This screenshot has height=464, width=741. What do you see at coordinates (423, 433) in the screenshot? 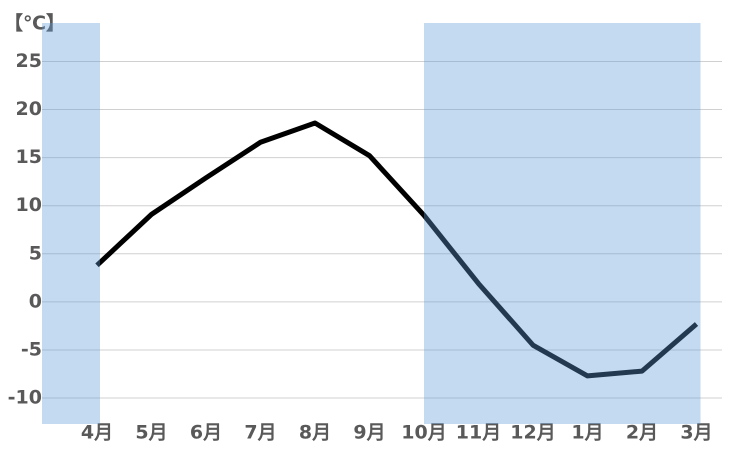
I see `x-tick-label: 10月` at bounding box center [423, 433].